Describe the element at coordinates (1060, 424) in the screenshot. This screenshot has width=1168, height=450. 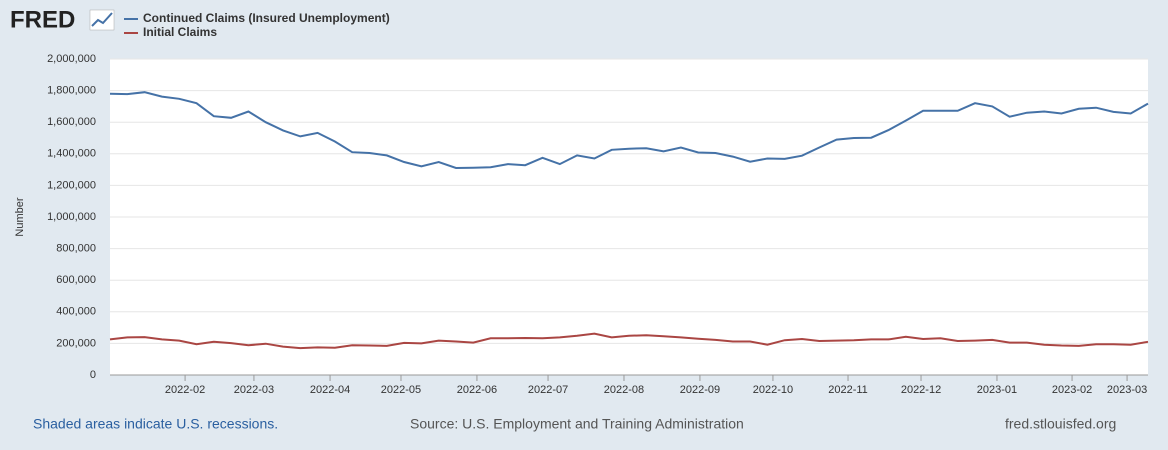
I see `site: fred.stlouisfed.org` at that location.